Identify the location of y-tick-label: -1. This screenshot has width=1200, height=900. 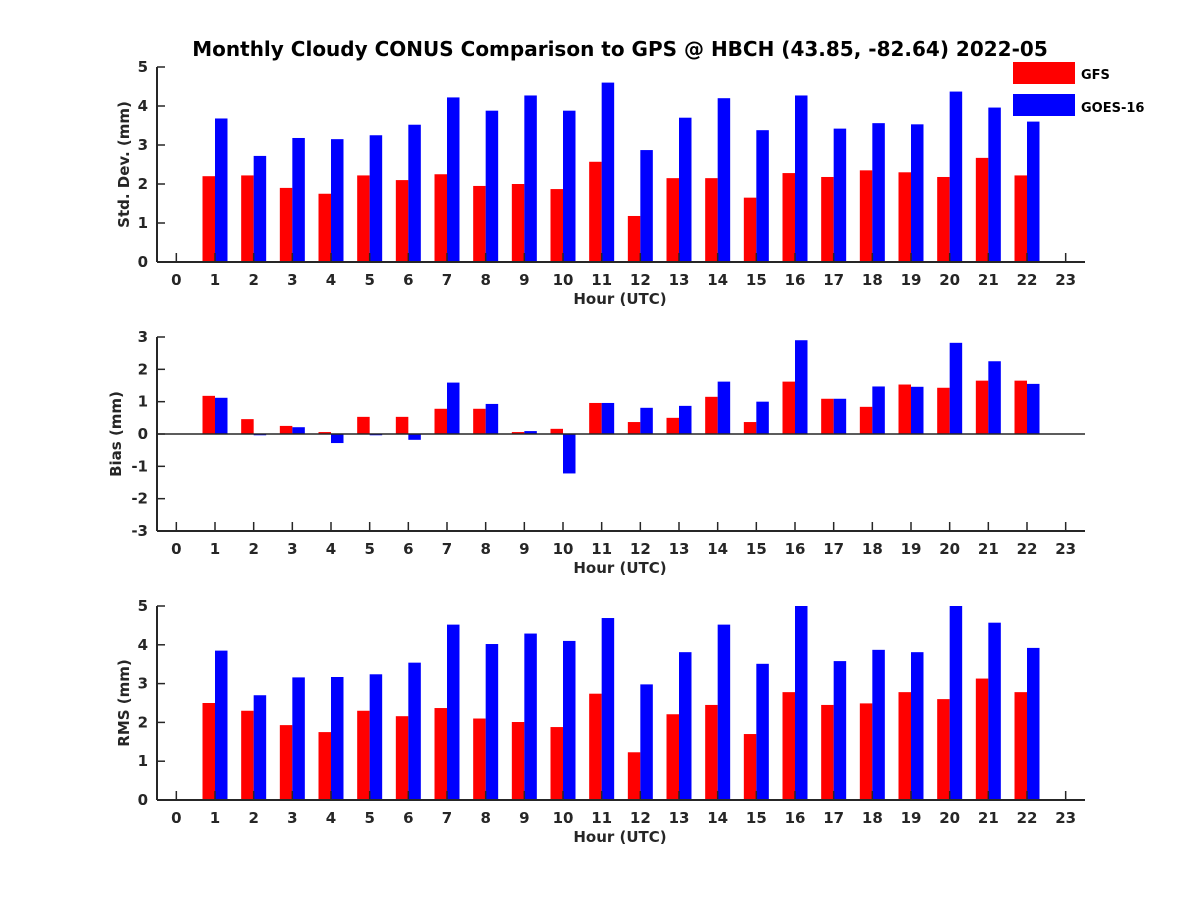
(139, 466).